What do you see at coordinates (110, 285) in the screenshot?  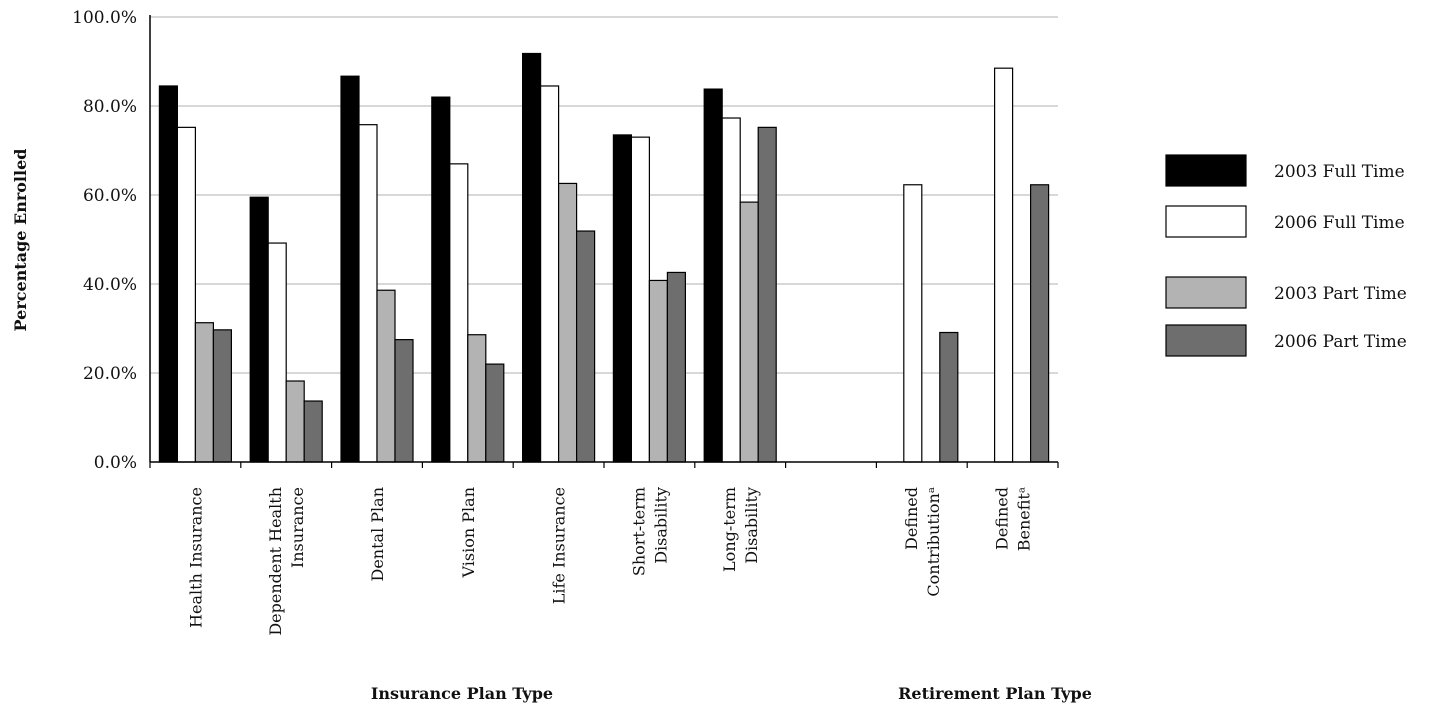 I see `y-tick-label: 40.0%` at bounding box center [110, 285].